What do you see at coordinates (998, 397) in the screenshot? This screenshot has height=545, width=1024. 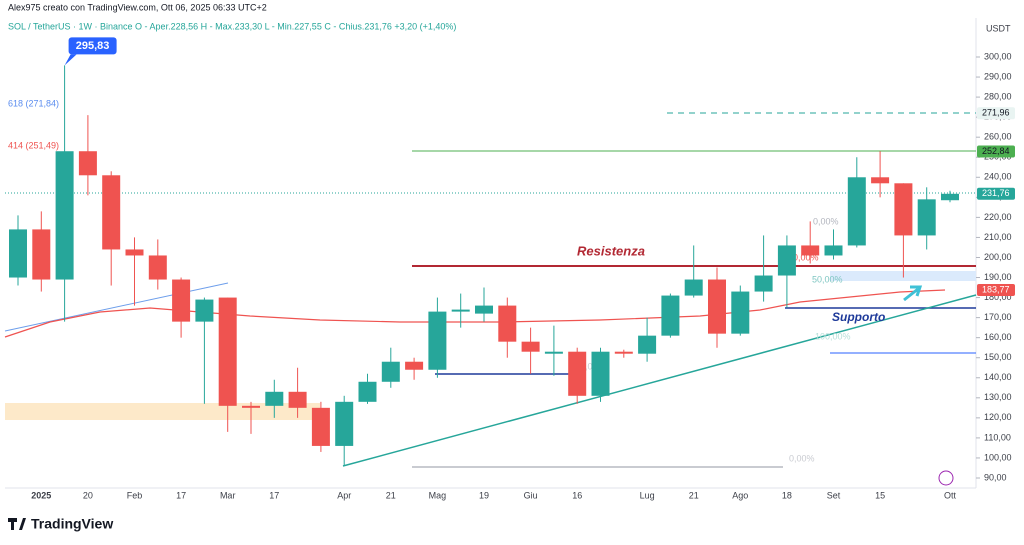 I see `y-tick-label: 130,00` at bounding box center [998, 397].